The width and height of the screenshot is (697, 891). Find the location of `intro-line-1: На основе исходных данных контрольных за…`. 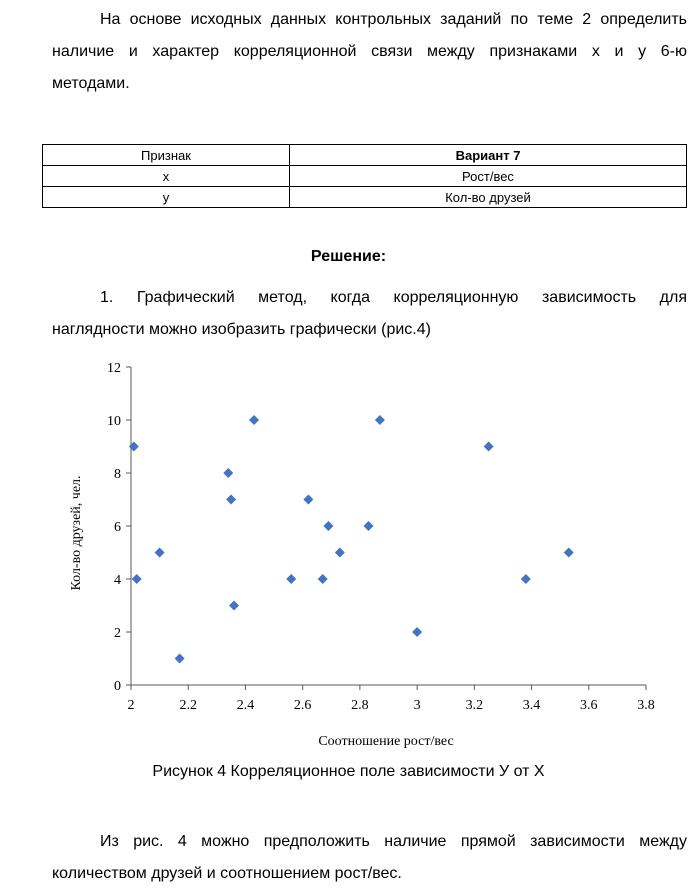

intro-line-1: На основе исходных данных контрольных за… is located at coordinates (393, 19).